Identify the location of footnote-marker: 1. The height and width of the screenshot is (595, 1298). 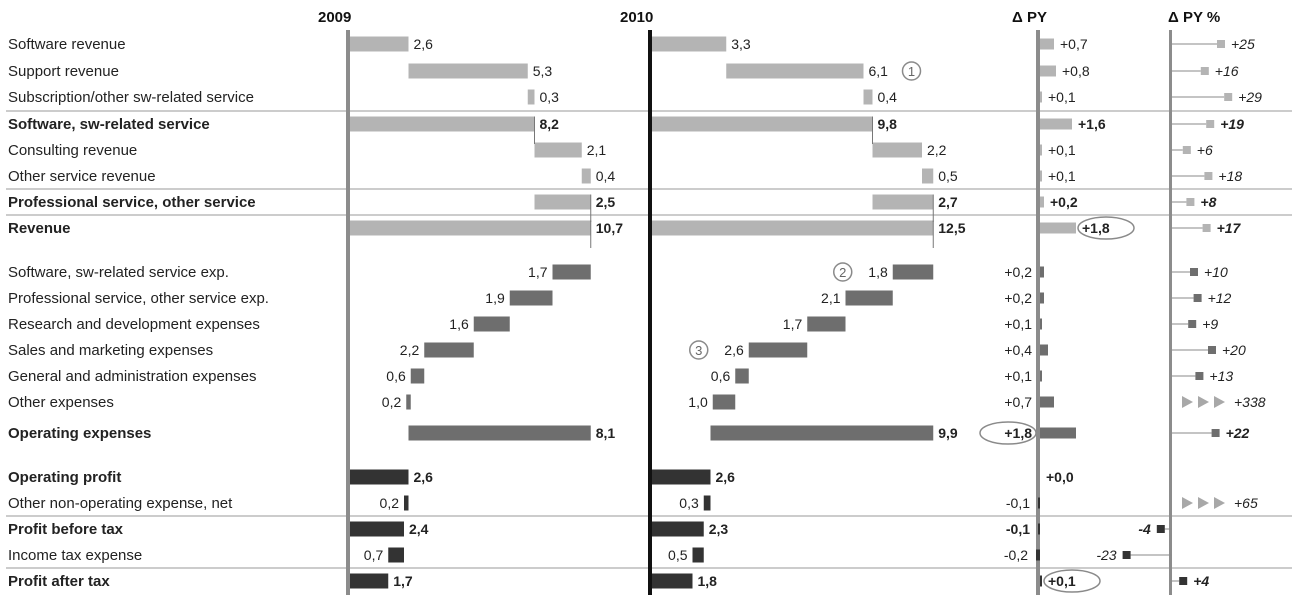
(911, 71).